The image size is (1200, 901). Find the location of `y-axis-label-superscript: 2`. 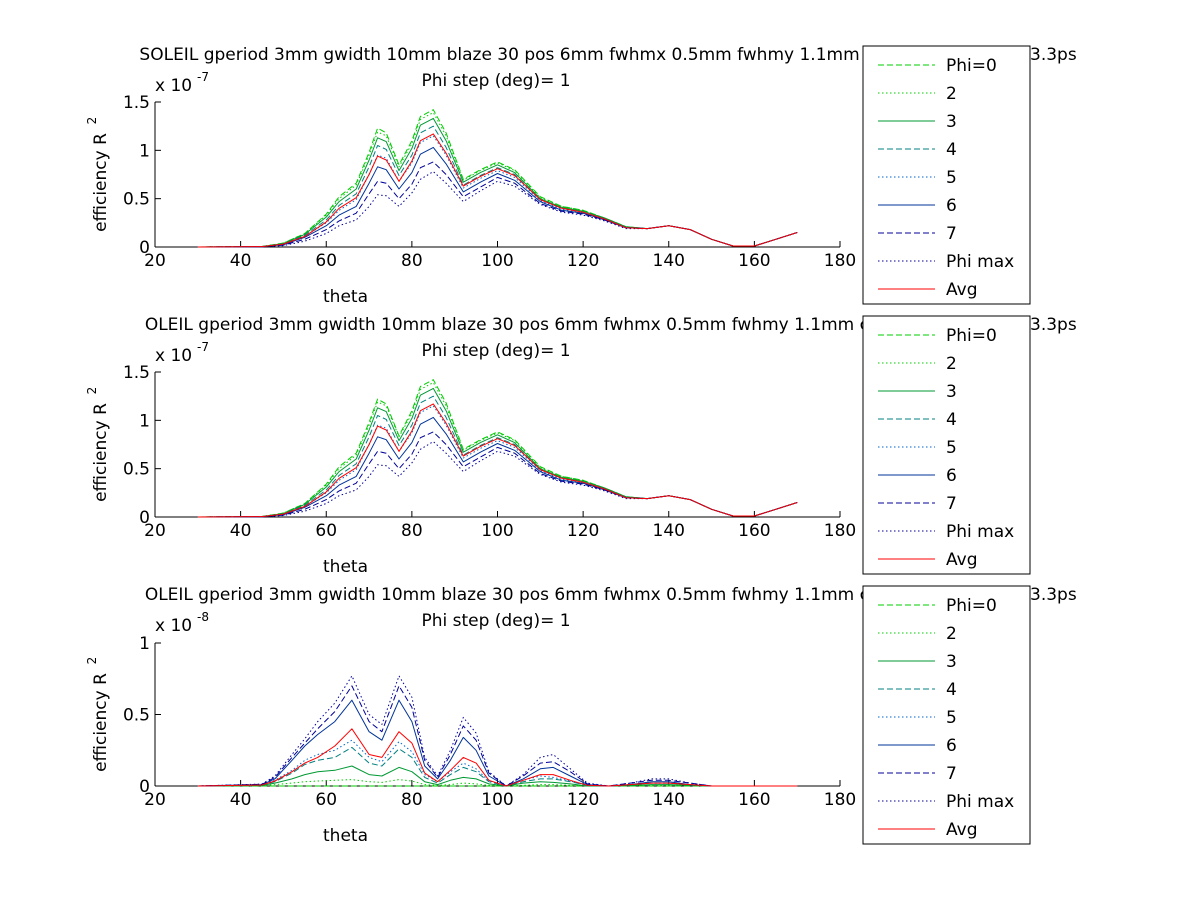

y-axis-label-superscript: 2 is located at coordinates (92, 661).